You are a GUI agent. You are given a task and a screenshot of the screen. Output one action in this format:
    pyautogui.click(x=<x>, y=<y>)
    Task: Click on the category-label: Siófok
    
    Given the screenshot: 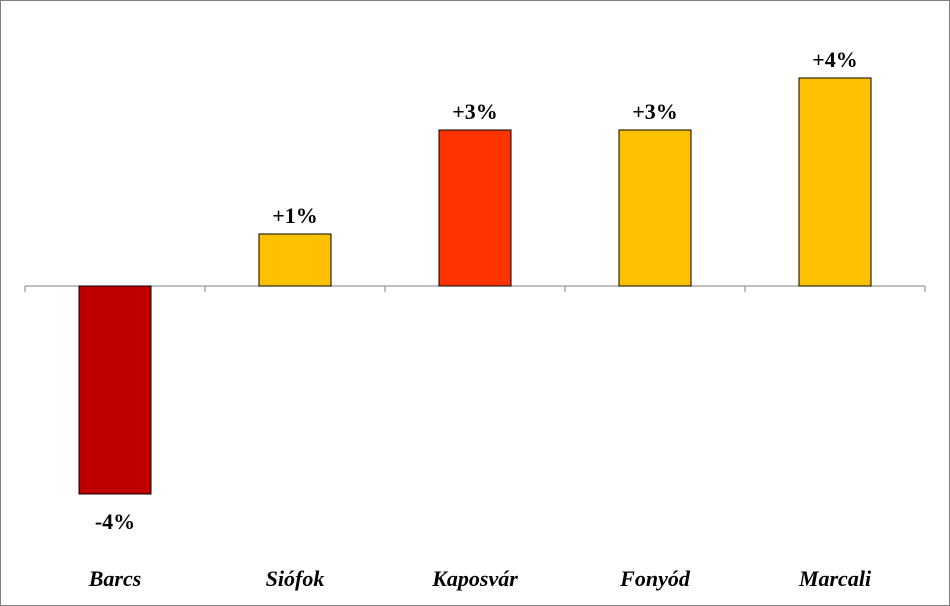 What is the action you would take?
    pyautogui.click(x=295, y=578)
    